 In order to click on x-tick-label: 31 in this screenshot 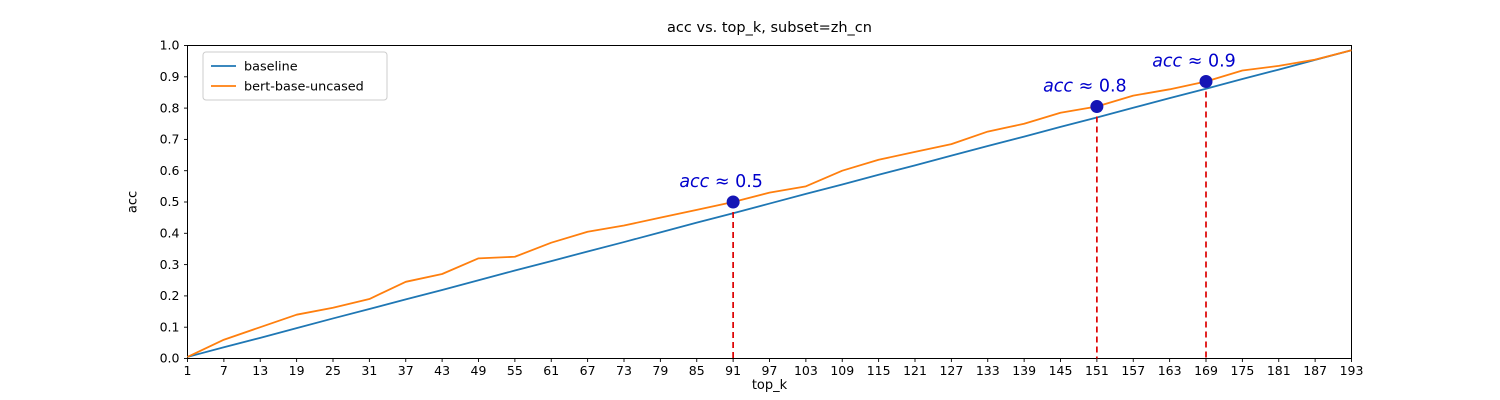, I will do `click(369, 370)`.